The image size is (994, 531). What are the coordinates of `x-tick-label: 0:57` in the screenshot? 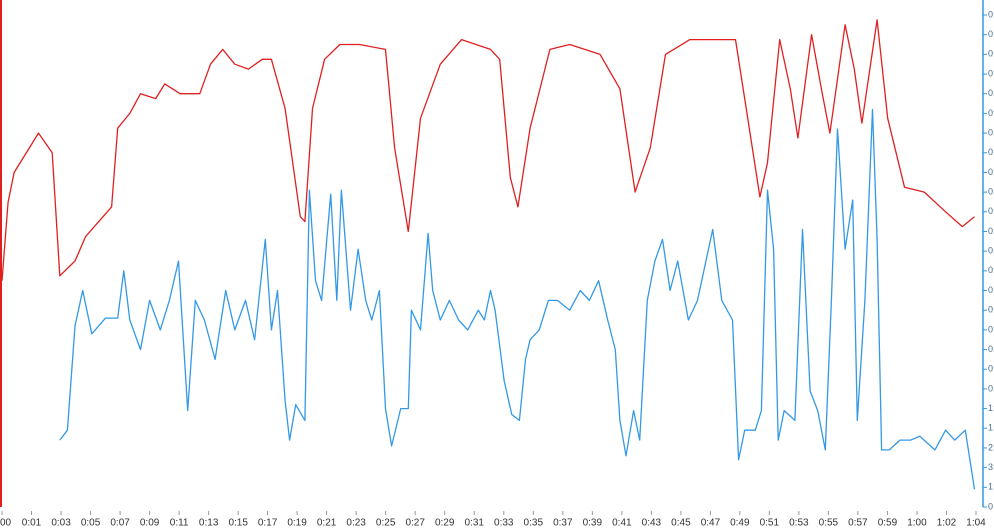 It's located at (858, 523).